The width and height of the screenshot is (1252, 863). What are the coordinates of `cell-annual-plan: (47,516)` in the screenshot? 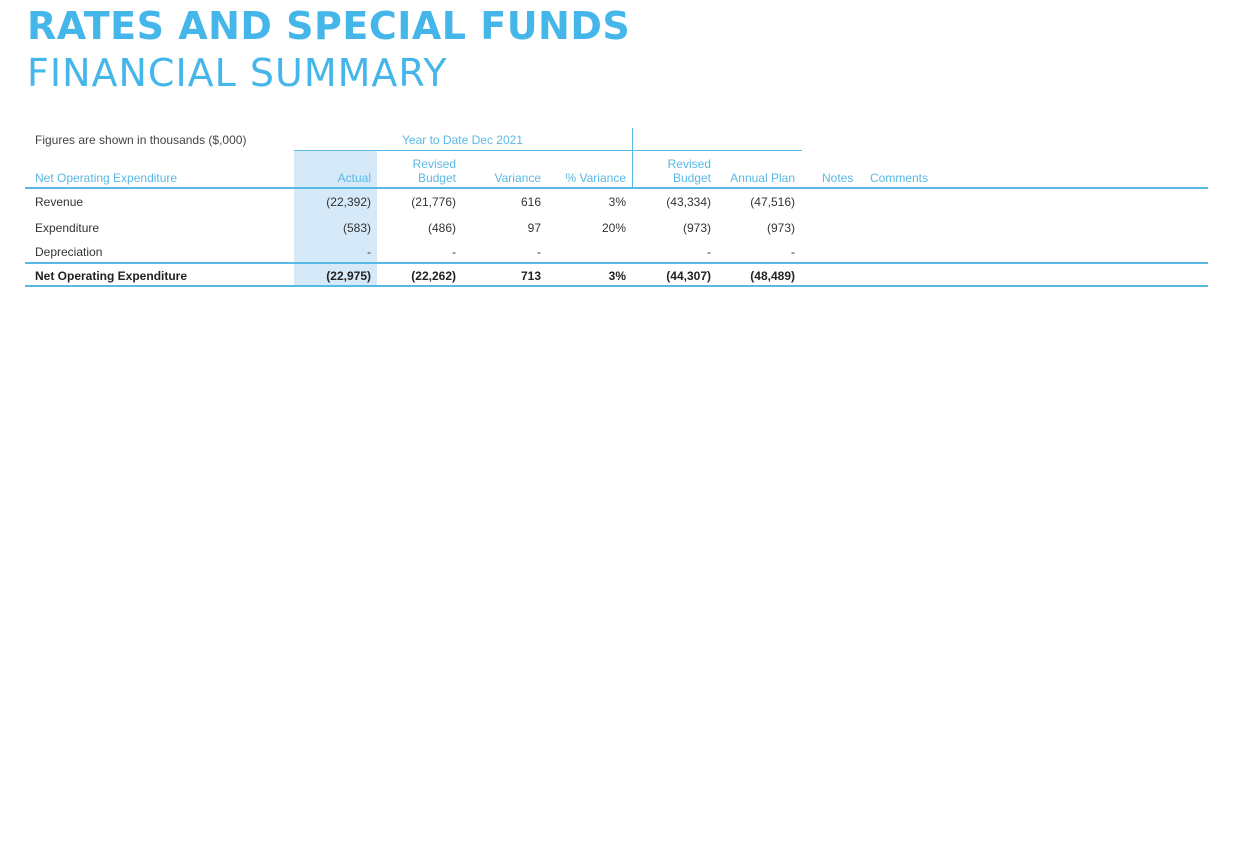 It's located at (772, 202).